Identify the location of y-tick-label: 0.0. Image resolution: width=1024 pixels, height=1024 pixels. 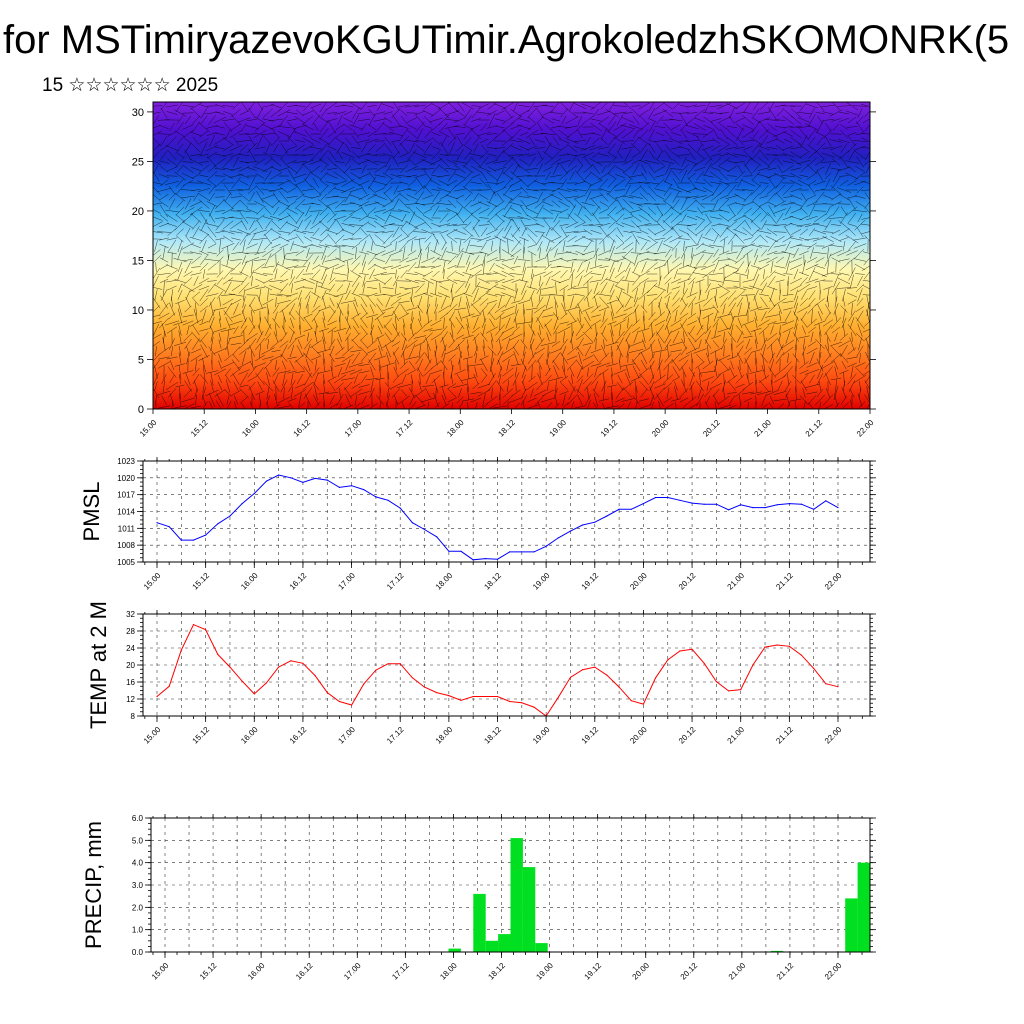
(138, 952).